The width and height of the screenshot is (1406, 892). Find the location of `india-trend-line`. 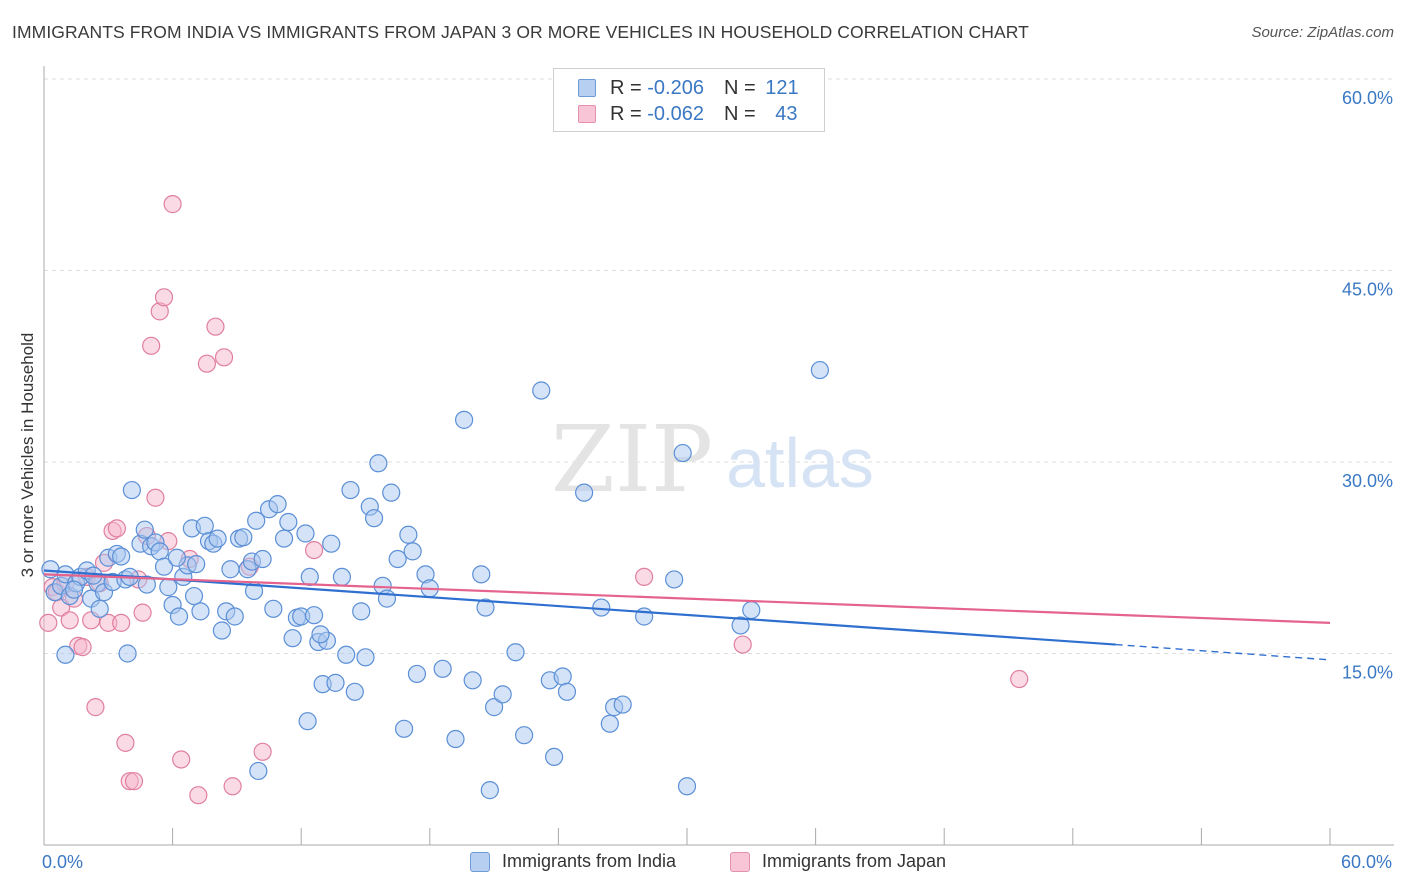

india-trend-line is located at coordinates (579, 607).